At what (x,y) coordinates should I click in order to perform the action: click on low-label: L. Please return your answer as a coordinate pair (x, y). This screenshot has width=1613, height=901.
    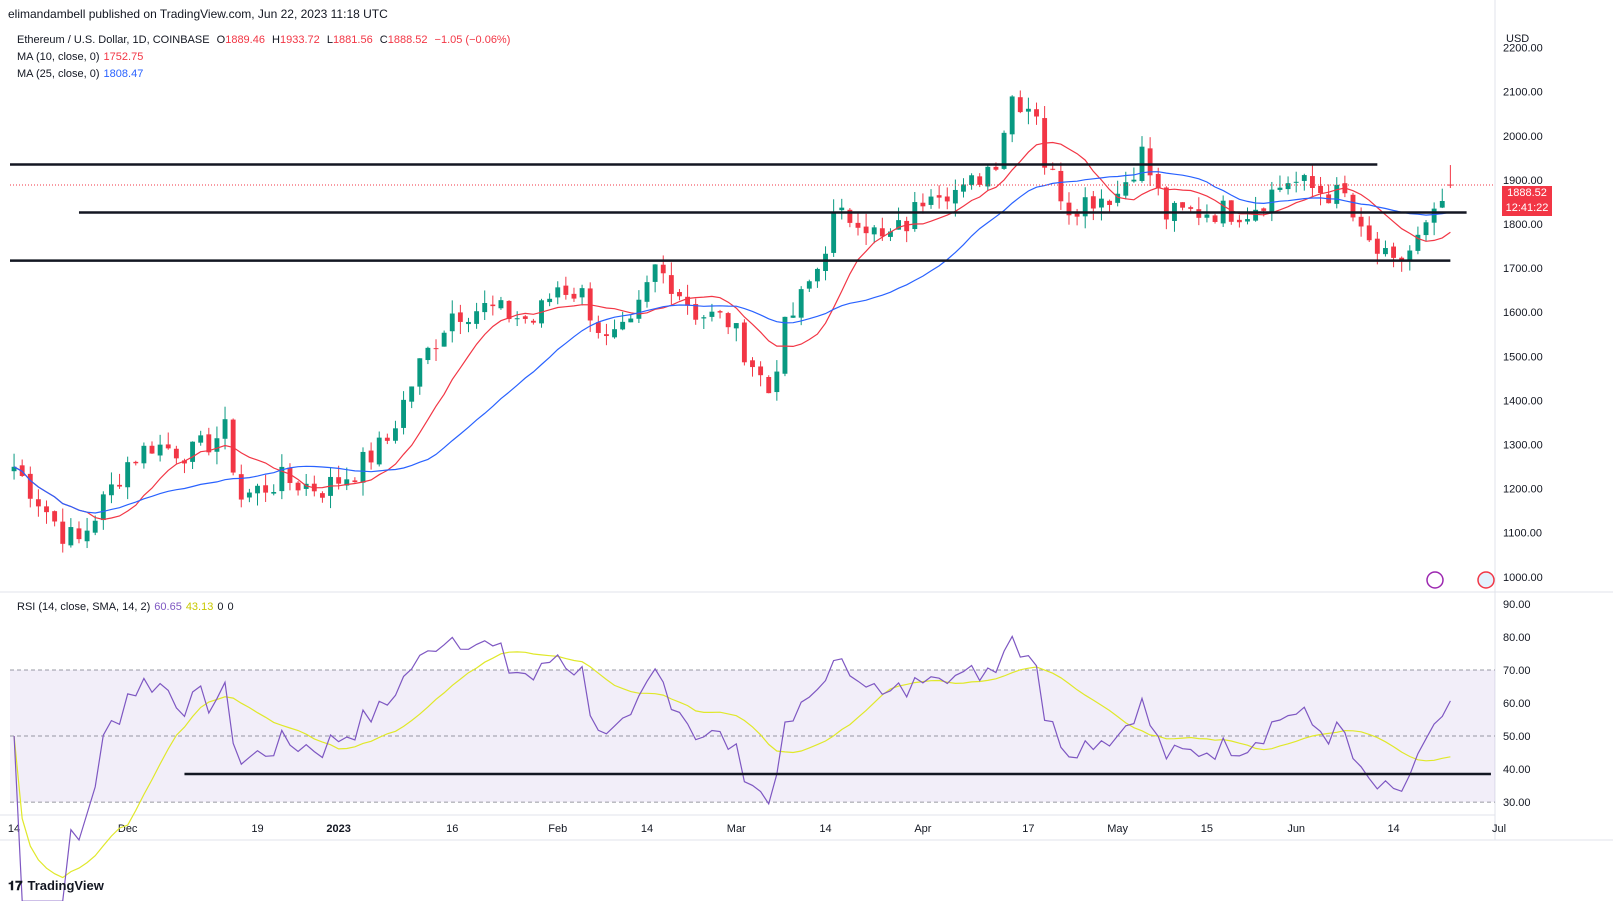
    Looking at the image, I should click on (329, 40).